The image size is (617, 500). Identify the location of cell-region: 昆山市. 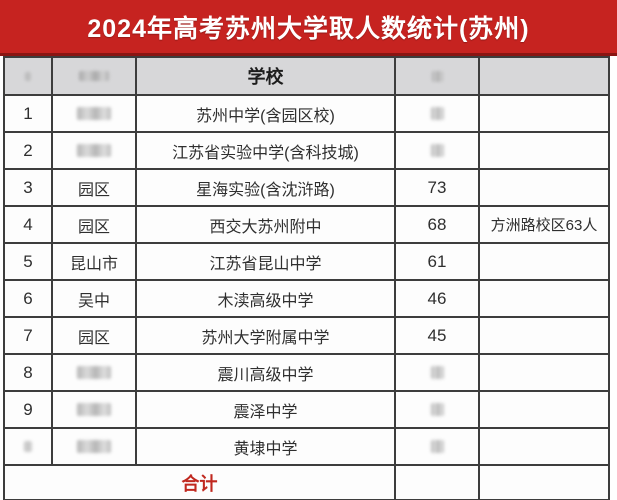
(95, 262).